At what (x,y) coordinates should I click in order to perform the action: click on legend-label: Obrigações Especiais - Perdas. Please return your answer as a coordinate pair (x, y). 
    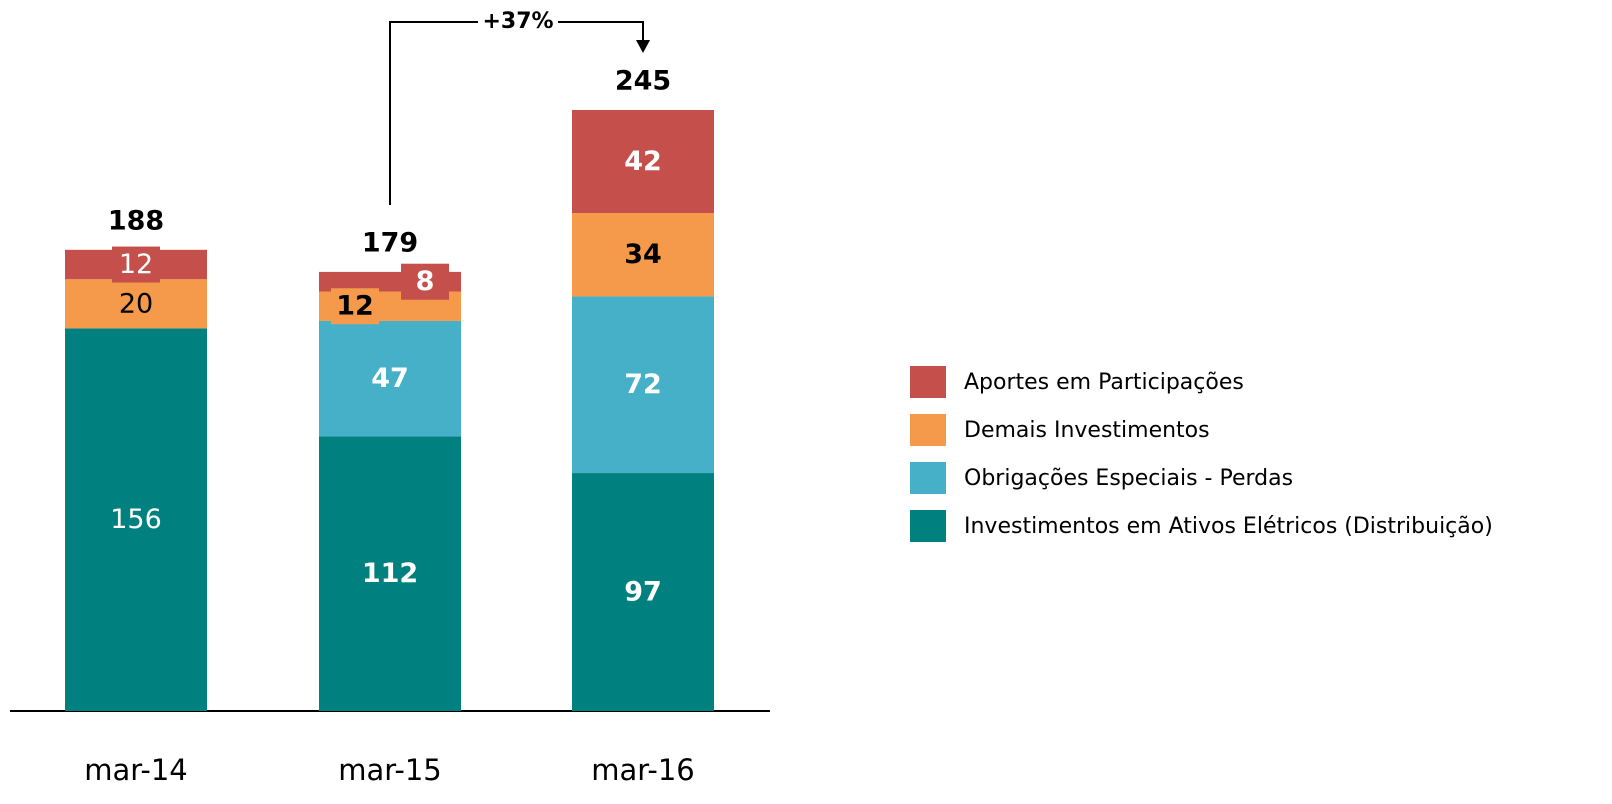
    Looking at the image, I should click on (1128, 478).